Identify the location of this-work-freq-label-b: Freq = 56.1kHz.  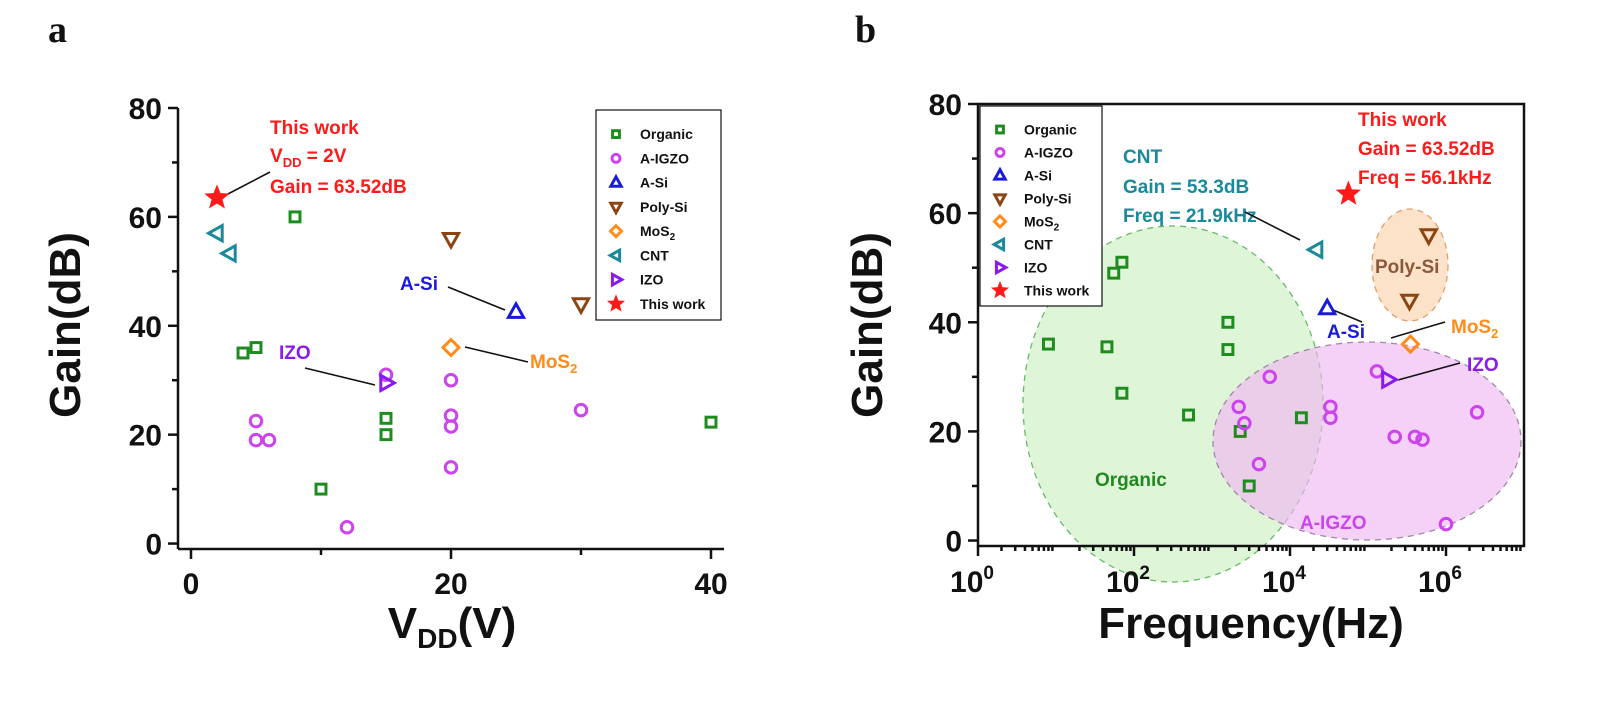
(1425, 178).